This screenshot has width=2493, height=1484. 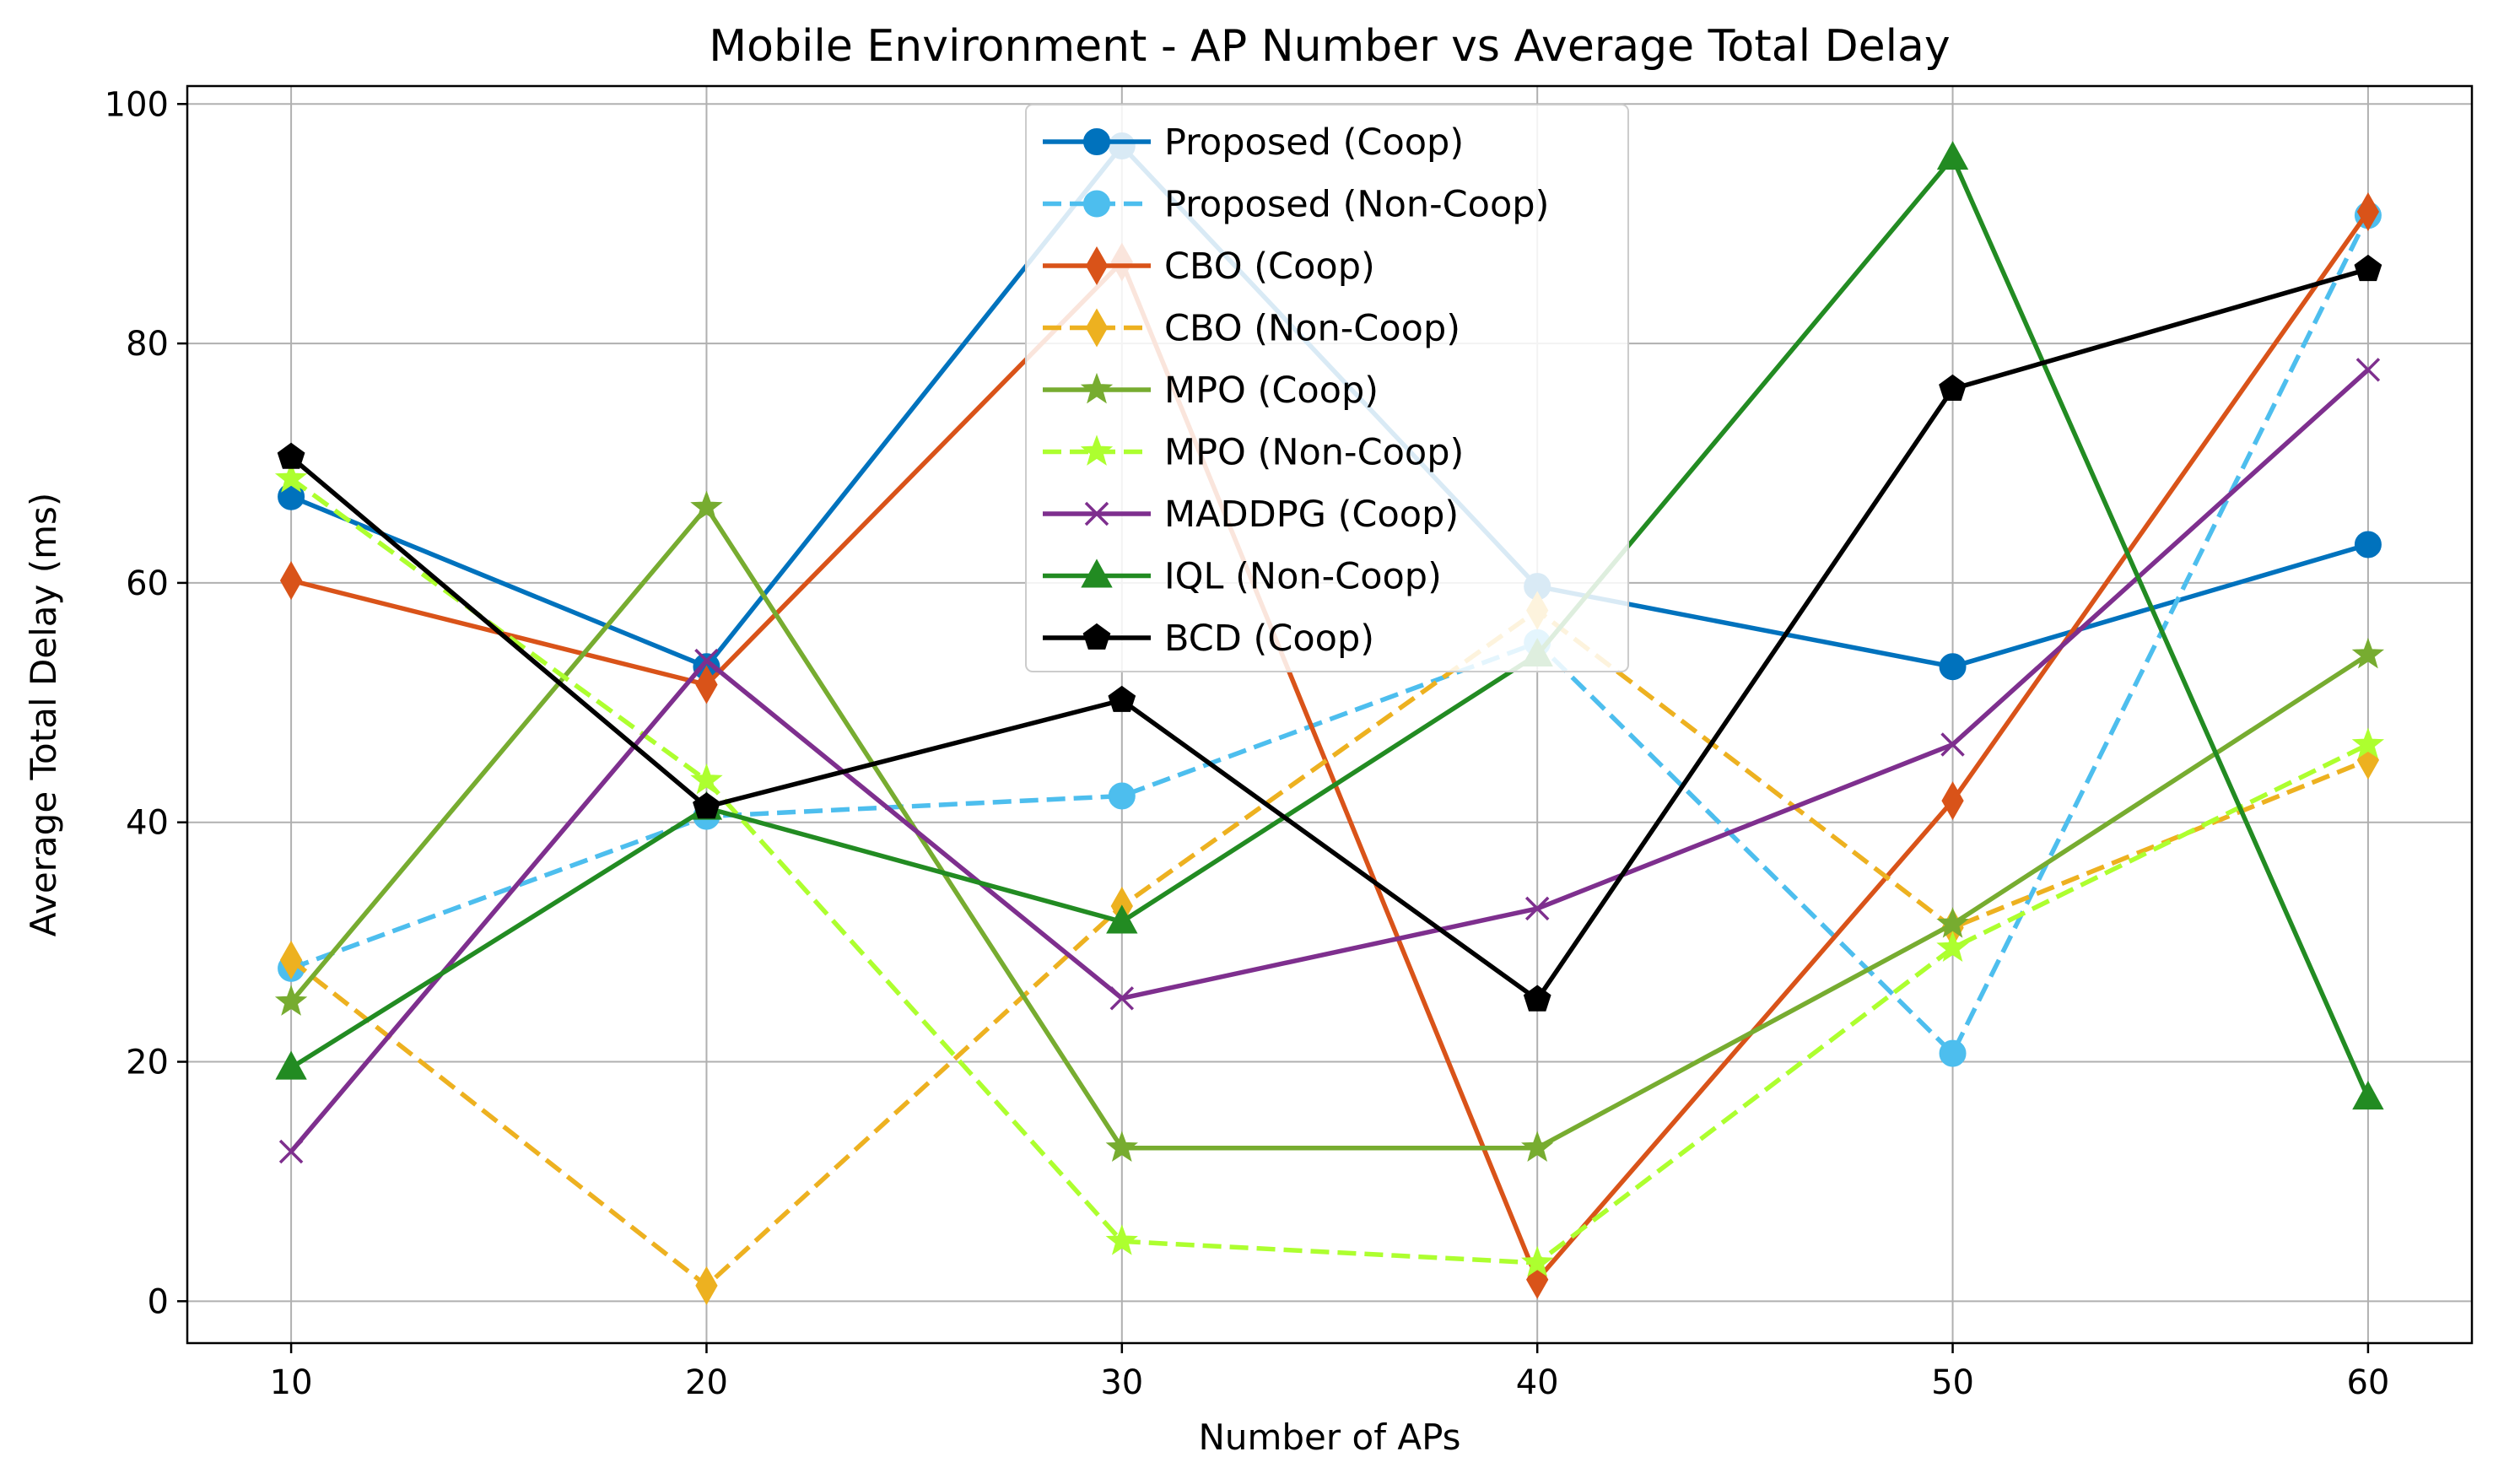 I want to click on legend-label: CBO (Coop), so click(x=1270, y=267).